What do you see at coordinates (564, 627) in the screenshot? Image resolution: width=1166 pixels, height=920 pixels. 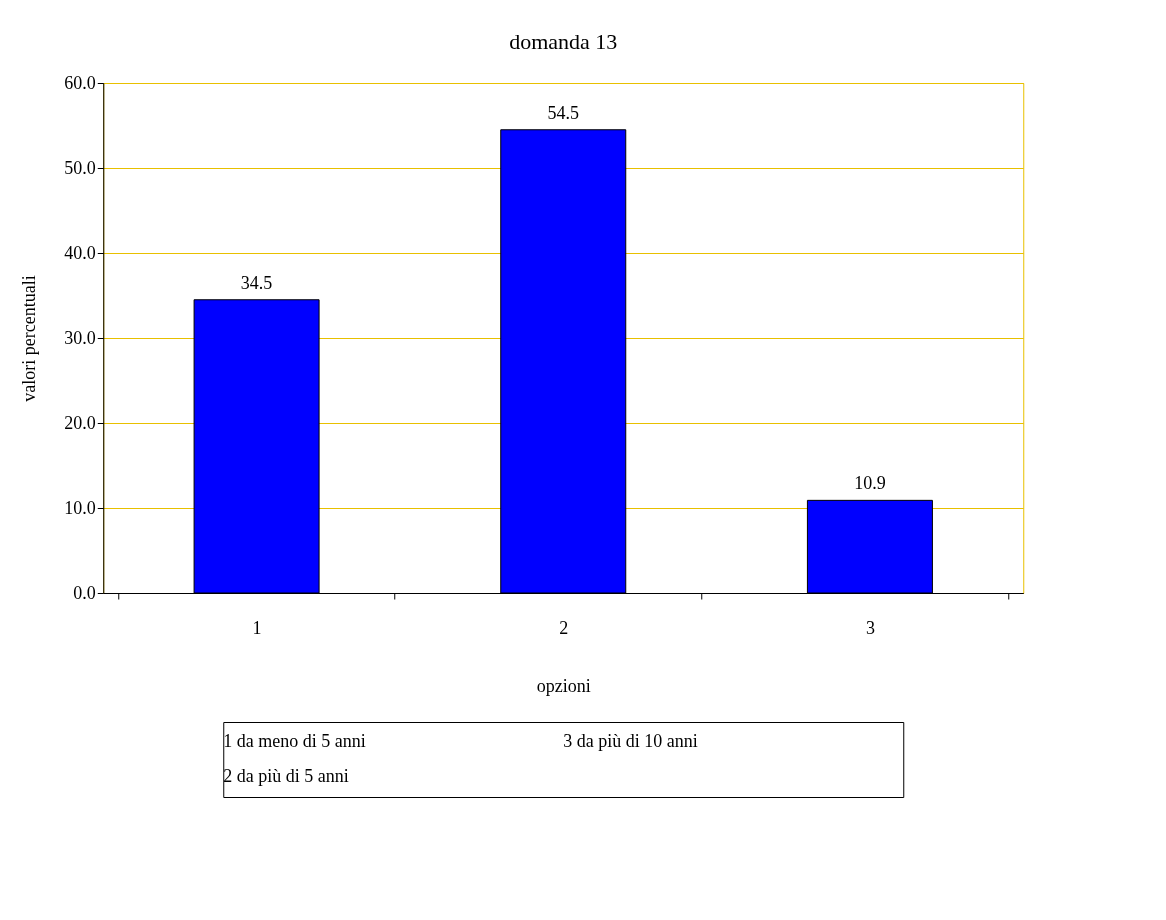 I see `x-tick-label: 2` at bounding box center [564, 627].